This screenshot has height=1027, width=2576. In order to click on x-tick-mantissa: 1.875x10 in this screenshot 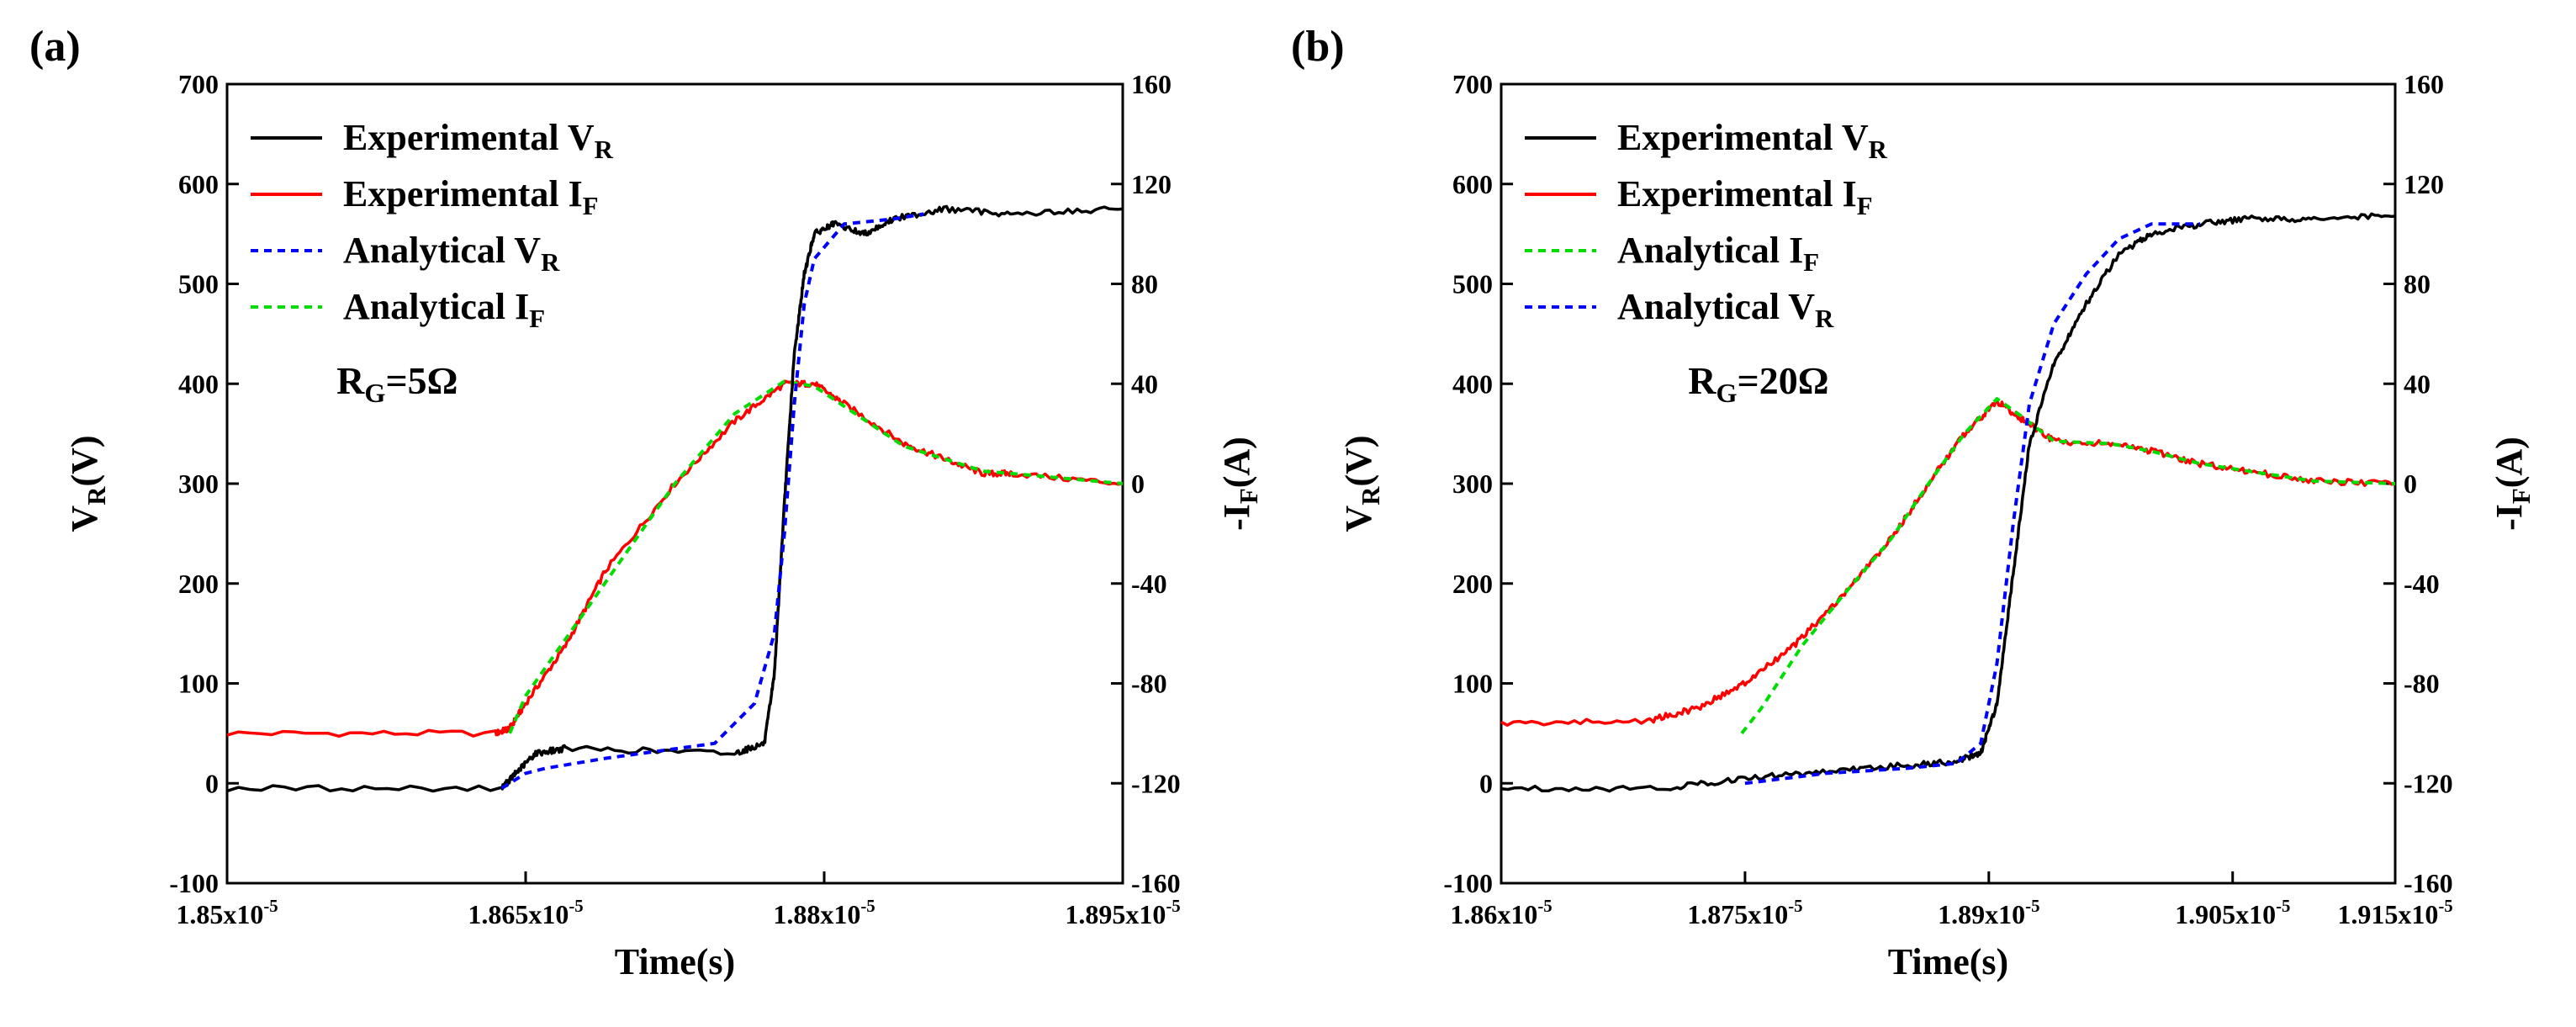, I will do `click(1737, 914)`.